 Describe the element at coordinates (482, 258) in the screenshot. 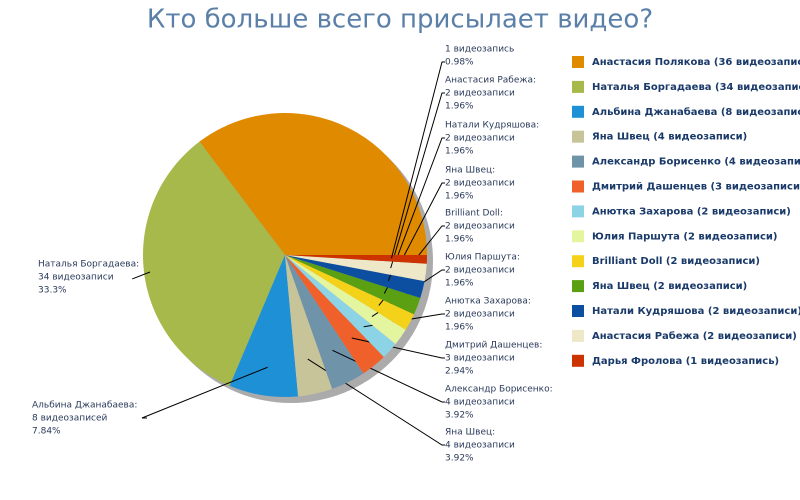

I see `data-label: Юлия Паршута:` at that location.